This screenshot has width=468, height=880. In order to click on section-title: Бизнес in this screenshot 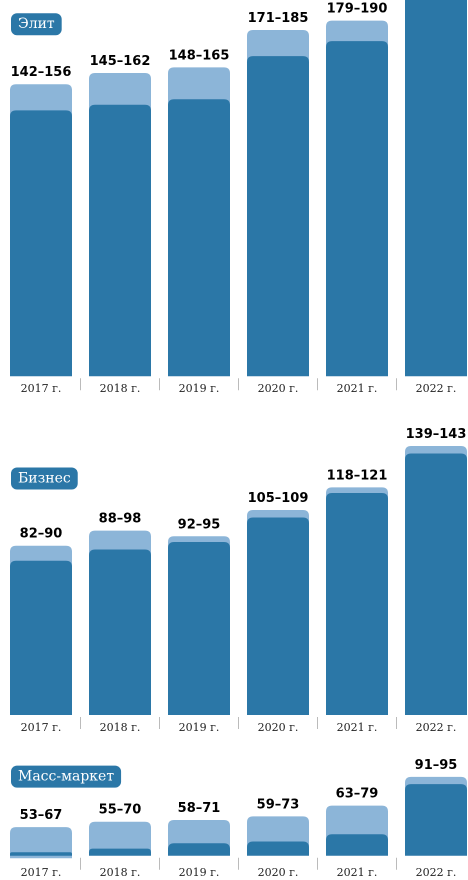, I will do `click(44, 479)`.